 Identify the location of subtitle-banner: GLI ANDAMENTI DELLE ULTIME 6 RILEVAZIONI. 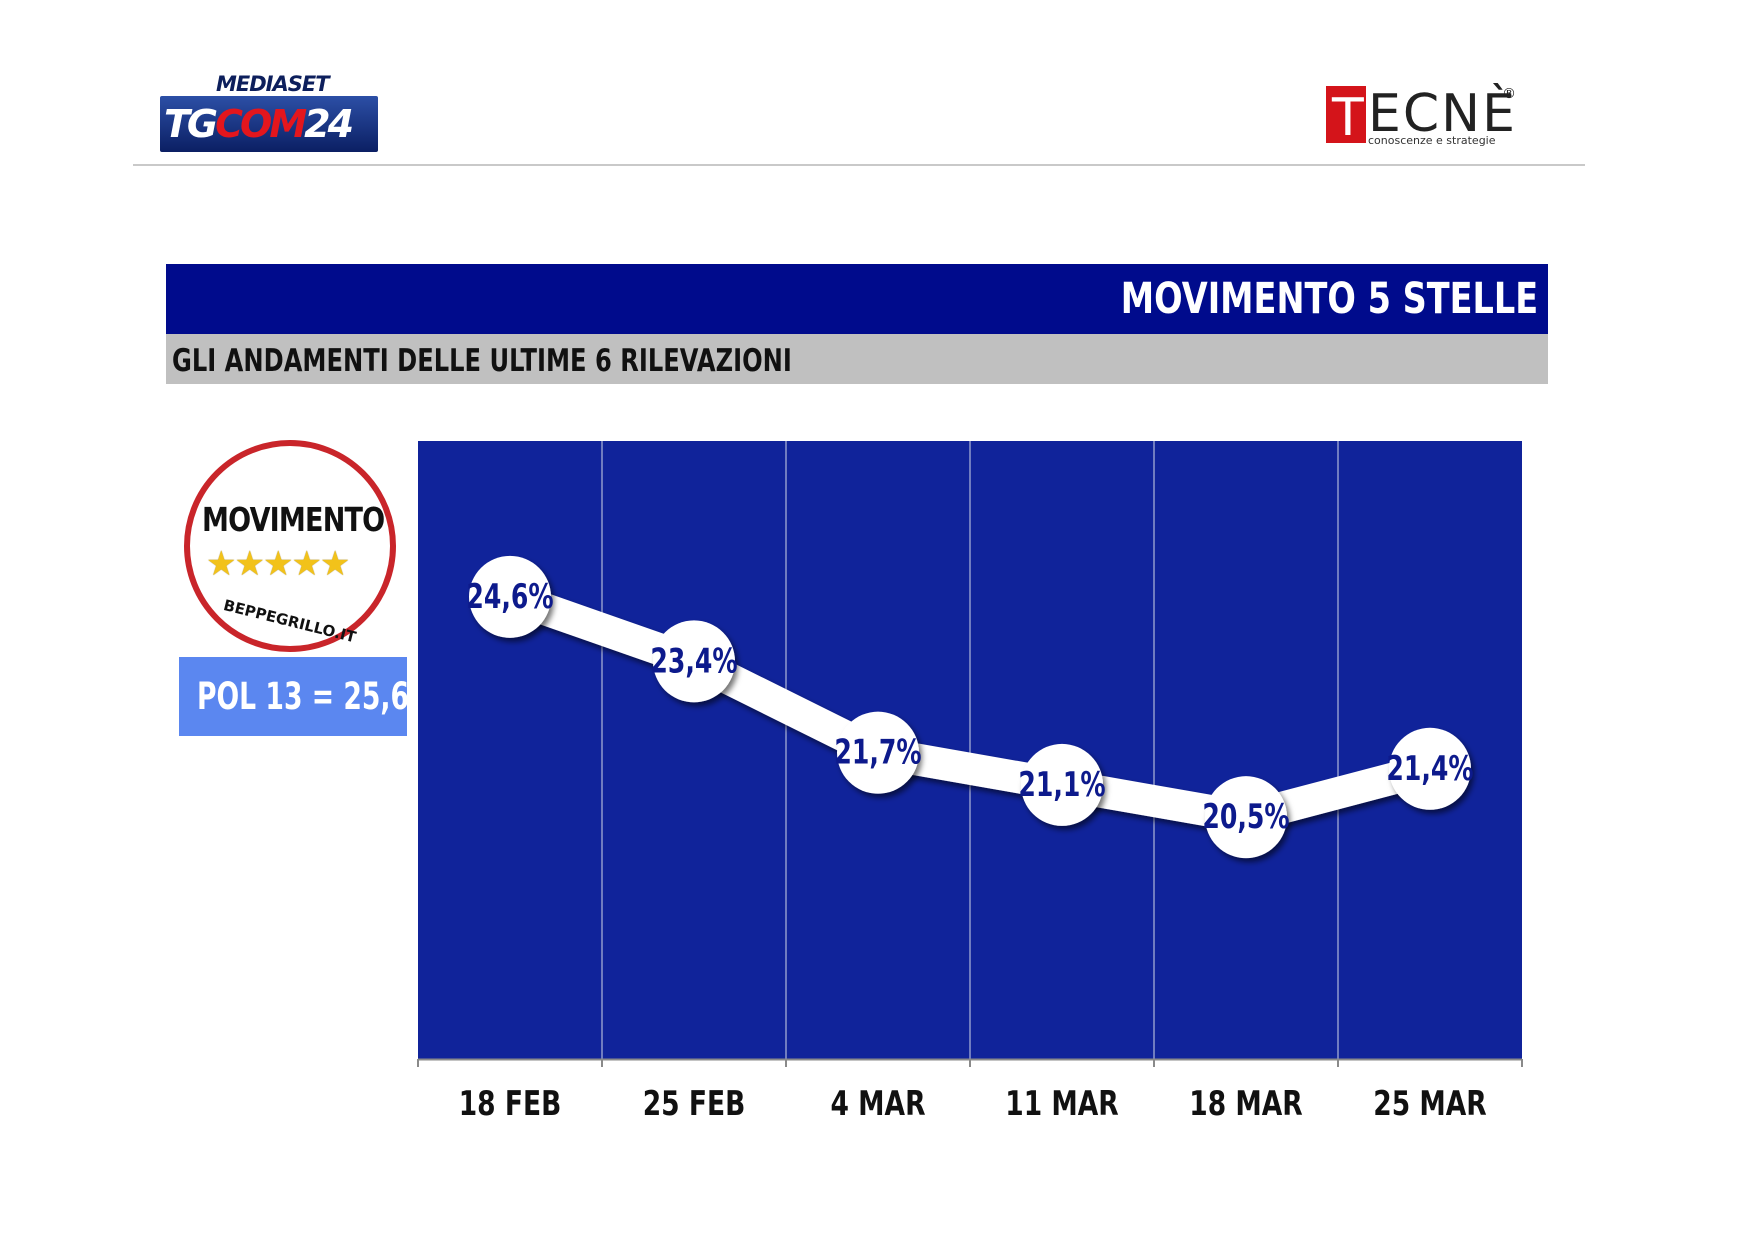
(857, 359).